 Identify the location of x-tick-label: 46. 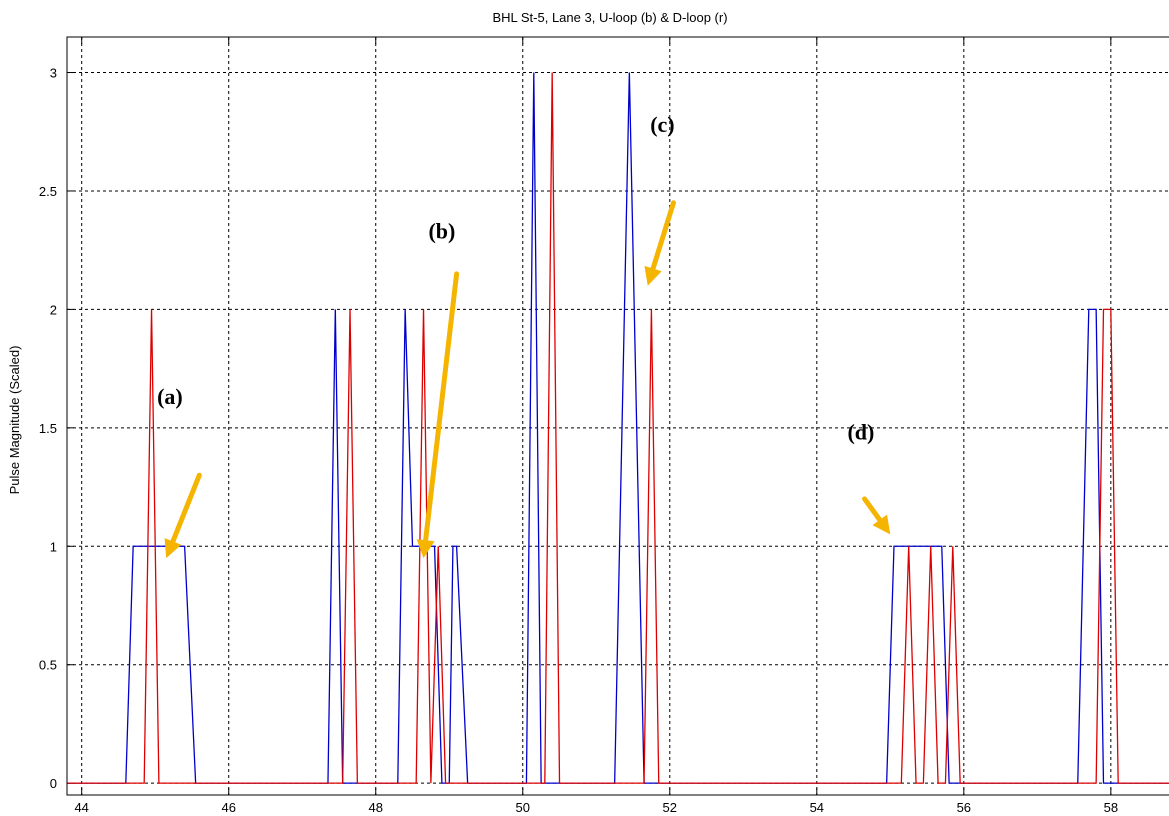
(228, 807).